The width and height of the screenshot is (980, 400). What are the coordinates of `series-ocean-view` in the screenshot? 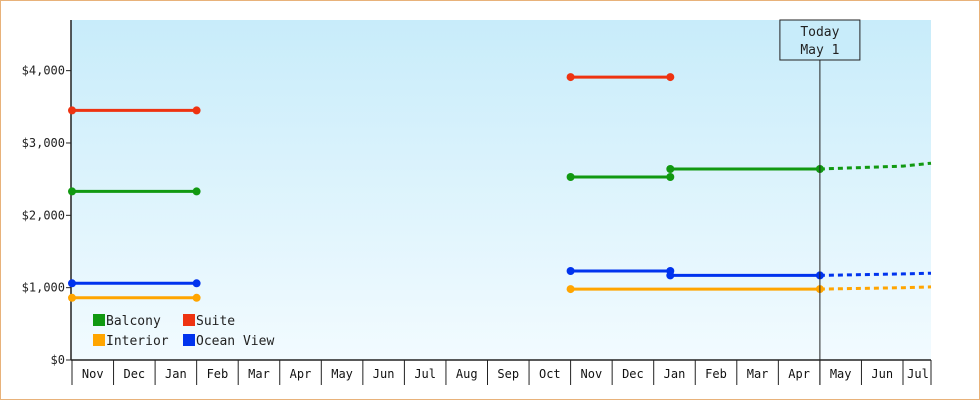 It's located at (500, 277).